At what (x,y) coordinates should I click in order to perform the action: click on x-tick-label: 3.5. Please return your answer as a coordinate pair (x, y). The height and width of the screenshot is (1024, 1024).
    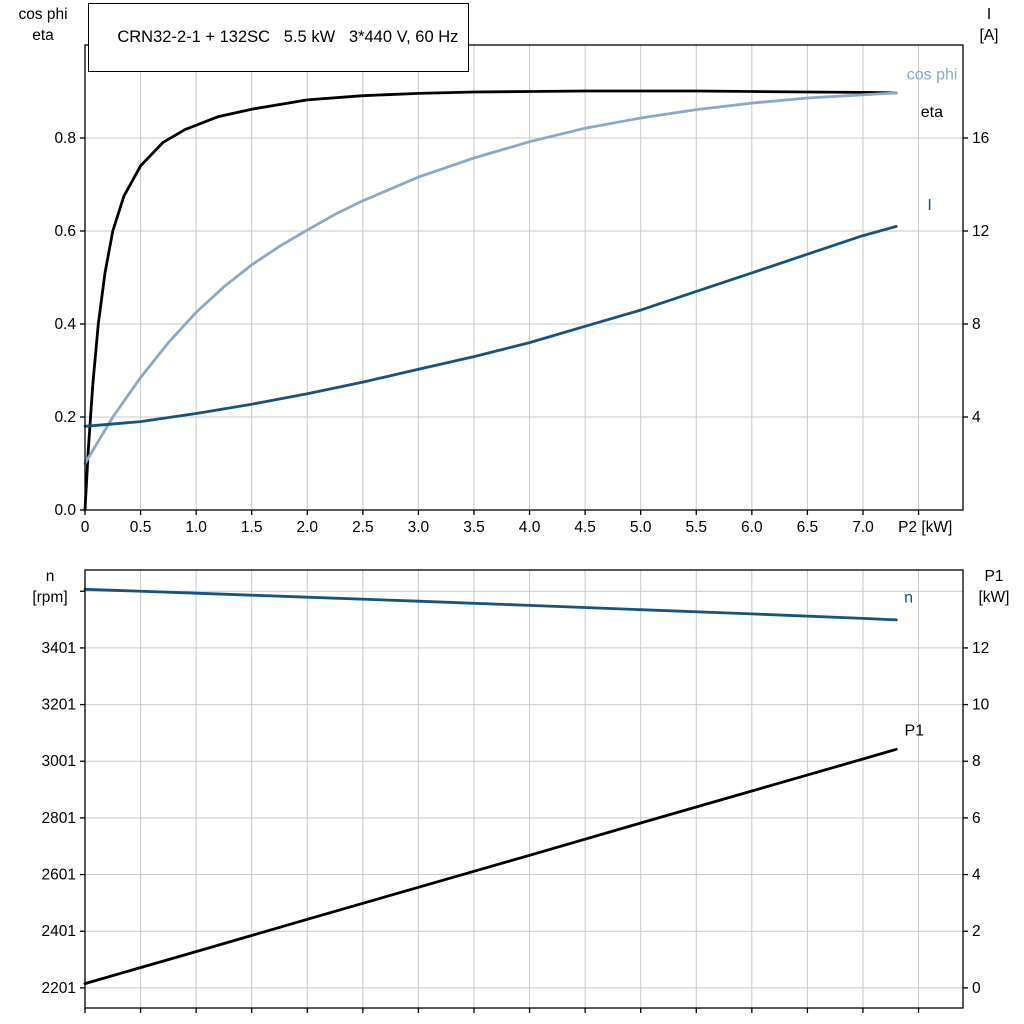
    Looking at the image, I should click on (474, 527).